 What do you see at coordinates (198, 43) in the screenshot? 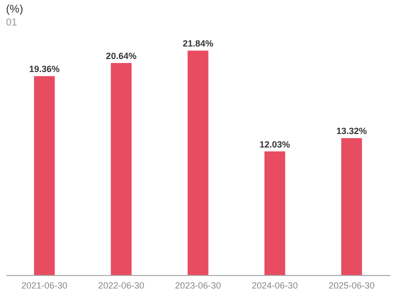
I see `data-label: 21.84%` at bounding box center [198, 43].